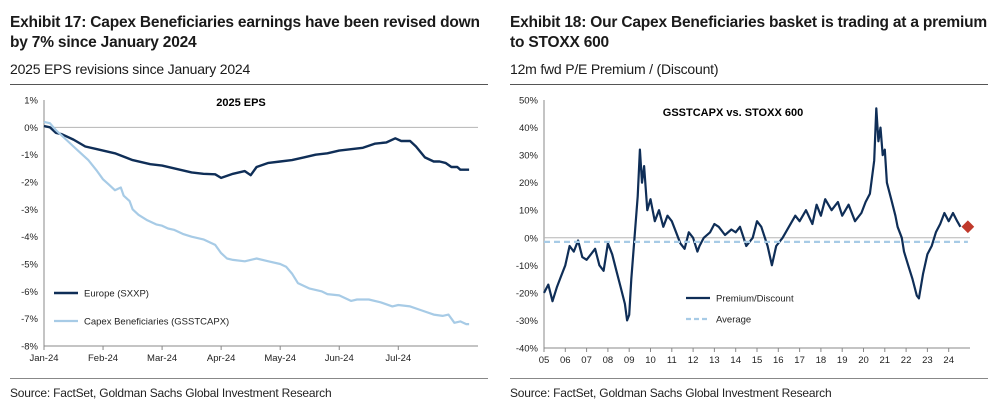 The width and height of the screenshot is (997, 410). Describe the element at coordinates (629, 360) in the screenshot. I see `x-tick-label: 09` at that location.